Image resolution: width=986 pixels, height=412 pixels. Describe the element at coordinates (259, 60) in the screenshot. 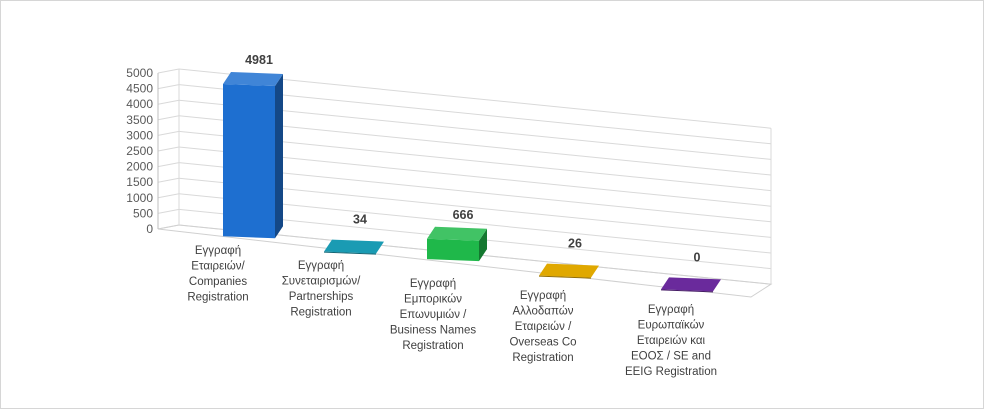

I see `data-label: 4981` at that location.